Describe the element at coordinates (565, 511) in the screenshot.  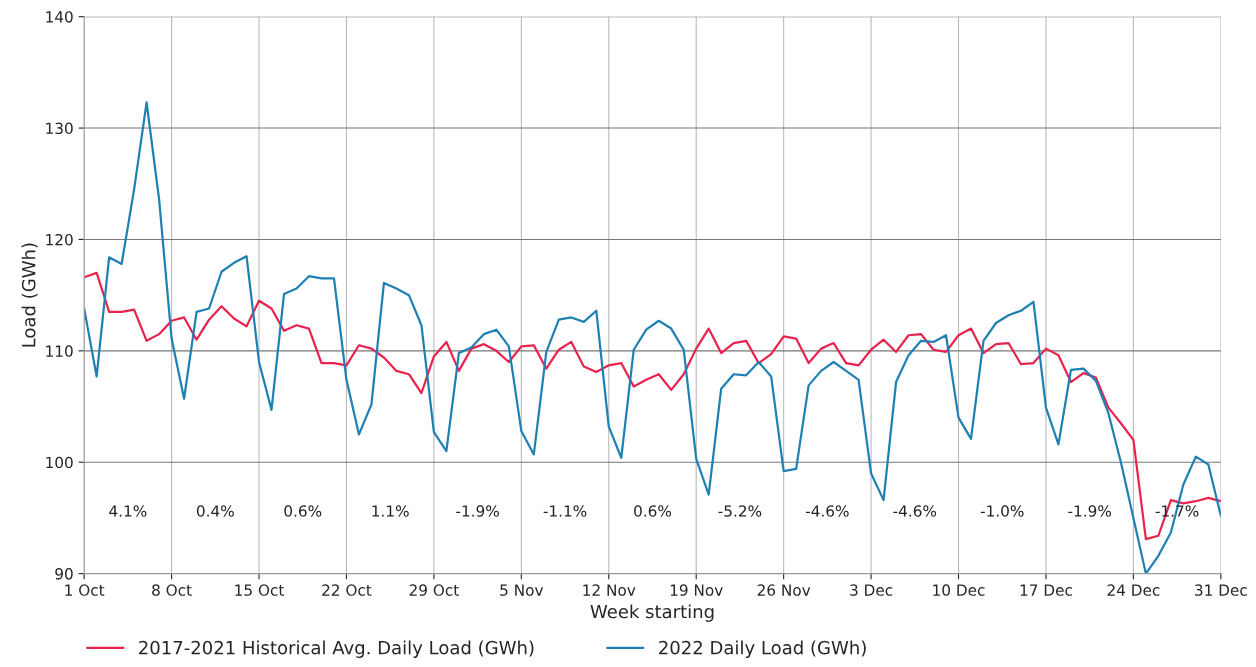
I see `annotation: -1.1%` at that location.